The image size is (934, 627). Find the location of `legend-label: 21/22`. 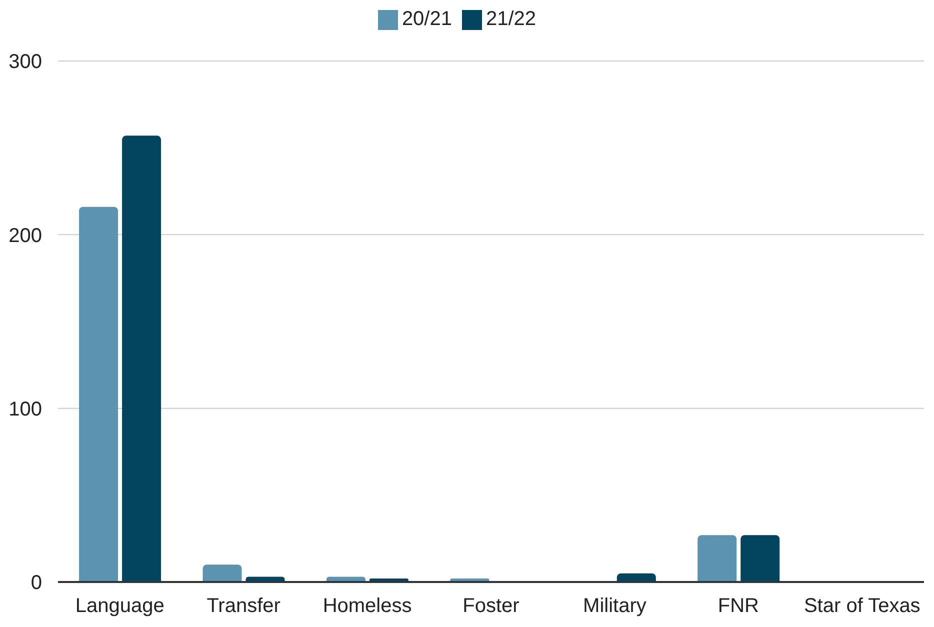

legend-label: 21/22 is located at coordinates (511, 19).